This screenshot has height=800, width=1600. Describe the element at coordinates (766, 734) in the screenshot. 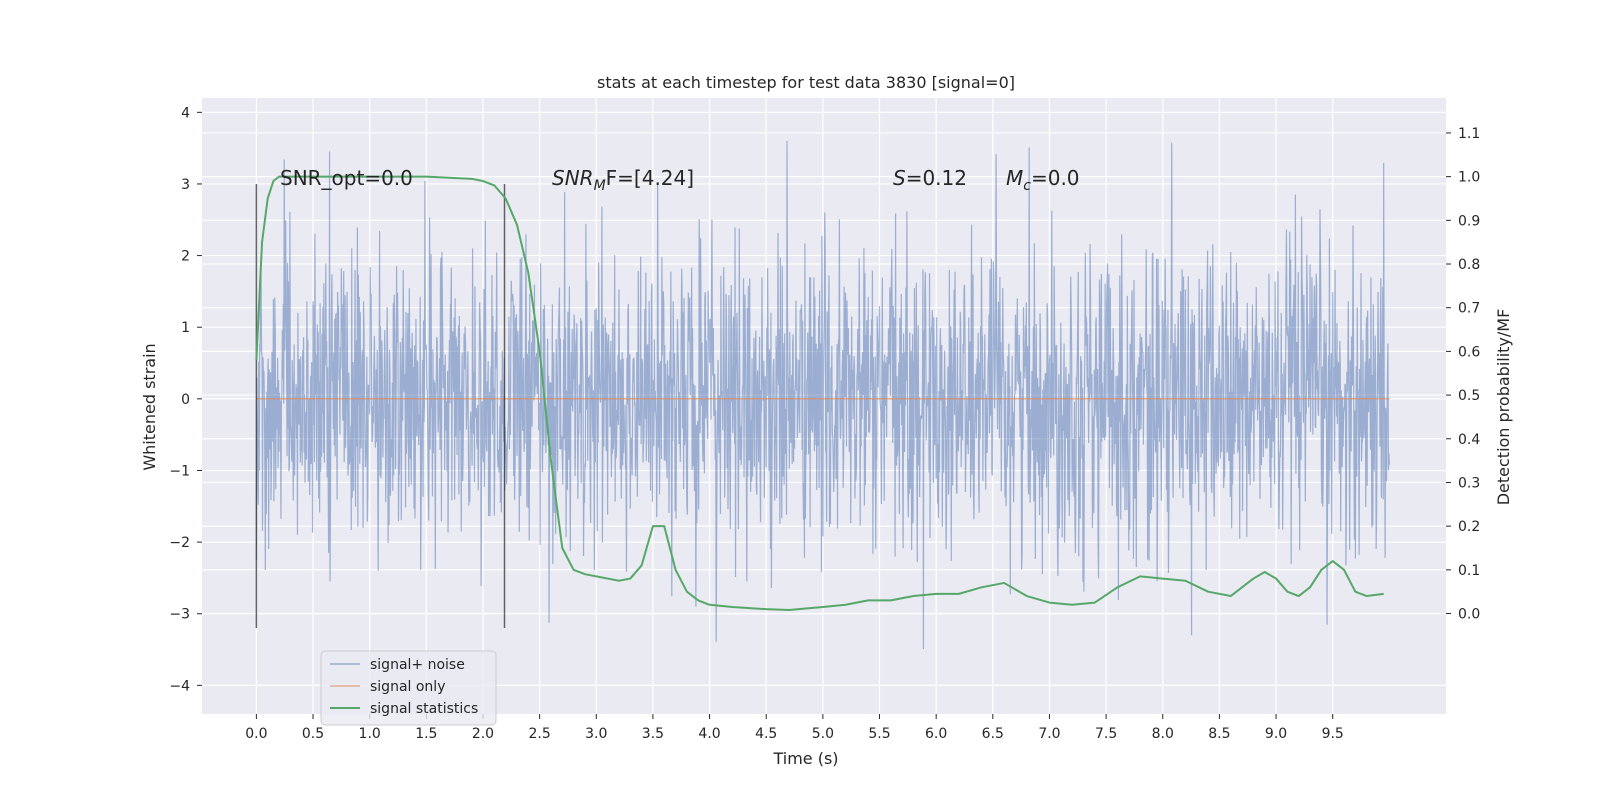

I see `x-tick-label: 4.5` at that location.